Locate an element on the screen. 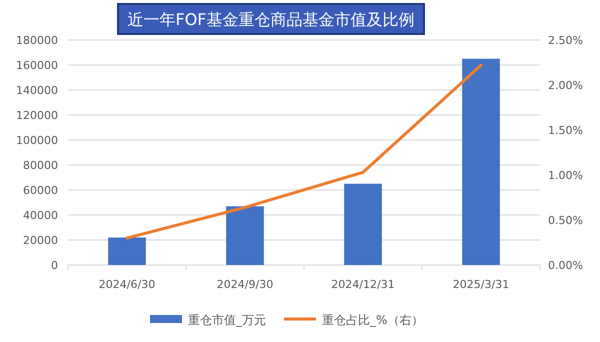 The height and width of the screenshot is (342, 600). y-tick-label: 160000 is located at coordinates (37, 65).